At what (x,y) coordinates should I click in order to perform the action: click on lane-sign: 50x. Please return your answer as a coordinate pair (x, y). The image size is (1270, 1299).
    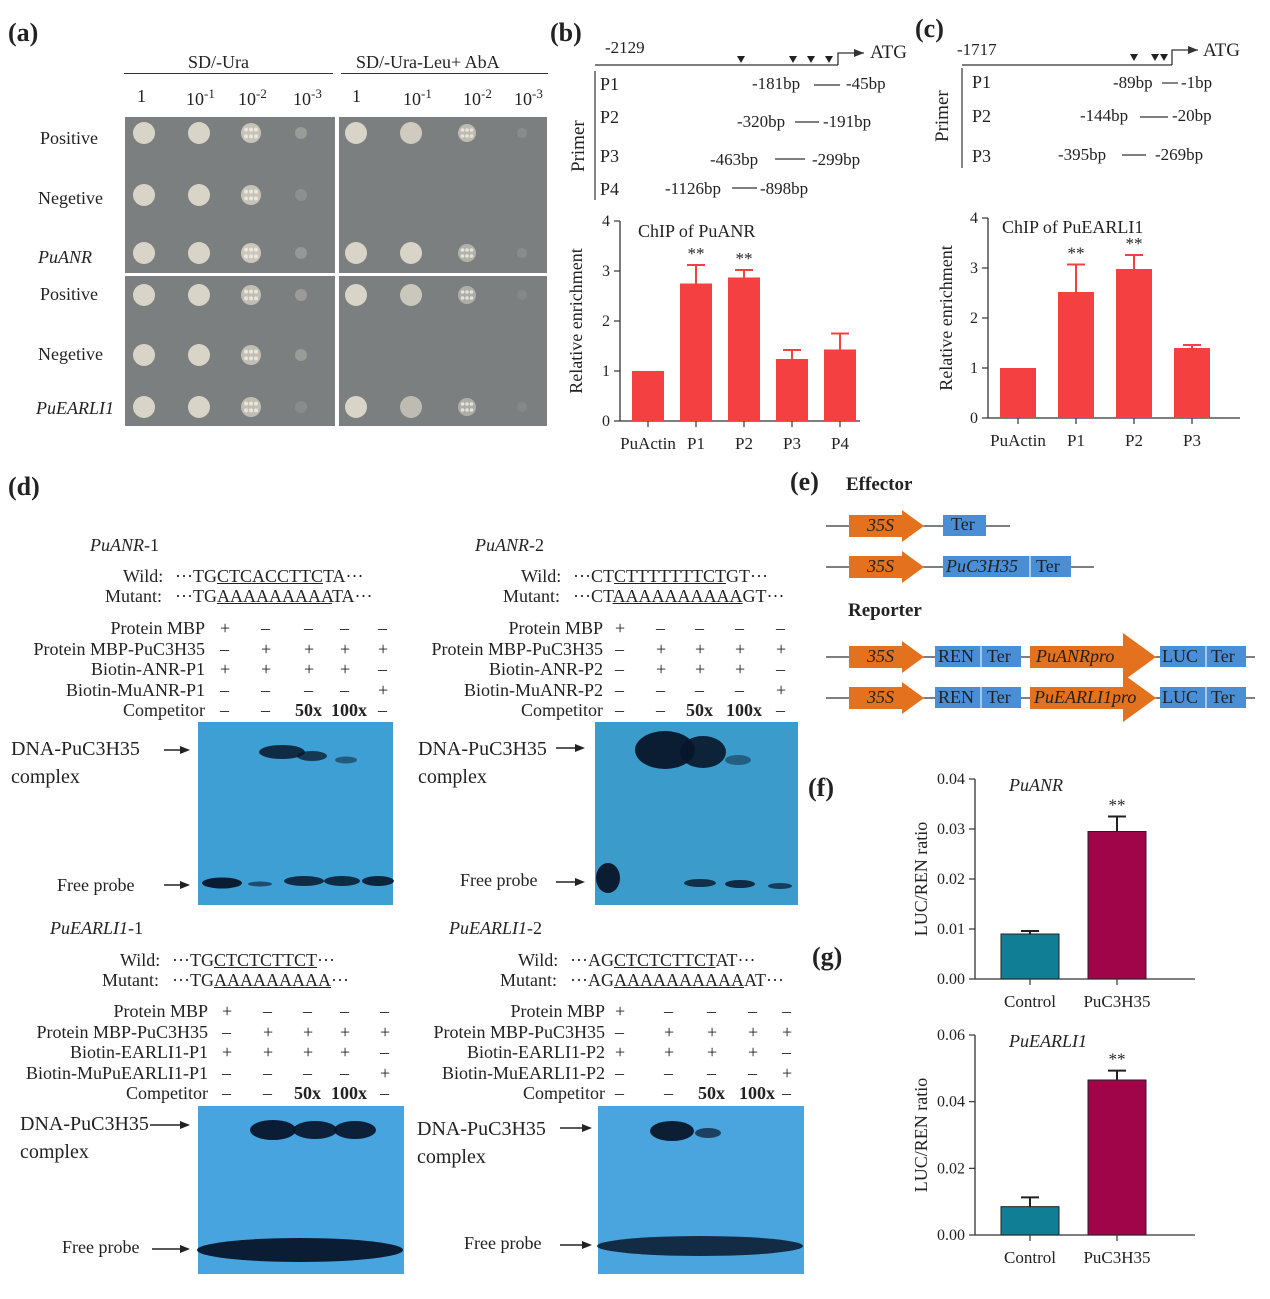
    Looking at the image, I should click on (308, 710).